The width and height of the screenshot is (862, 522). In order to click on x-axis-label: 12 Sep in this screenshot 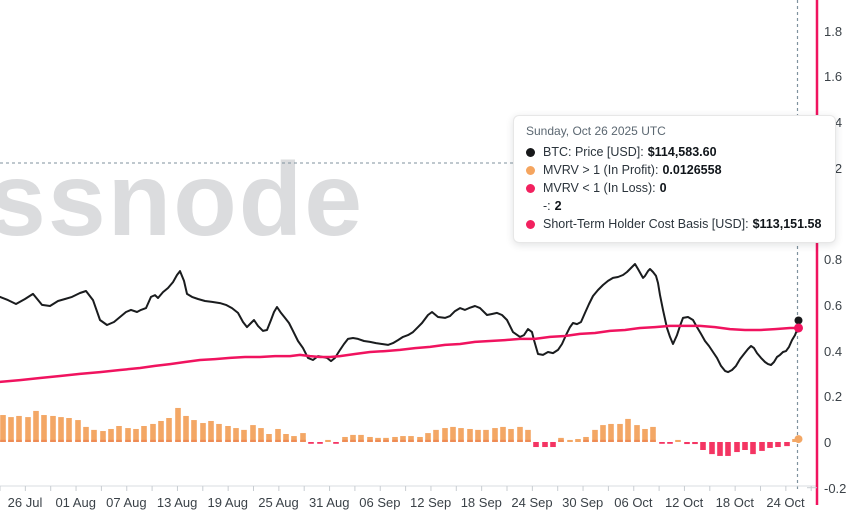, I will do `click(430, 502)`.